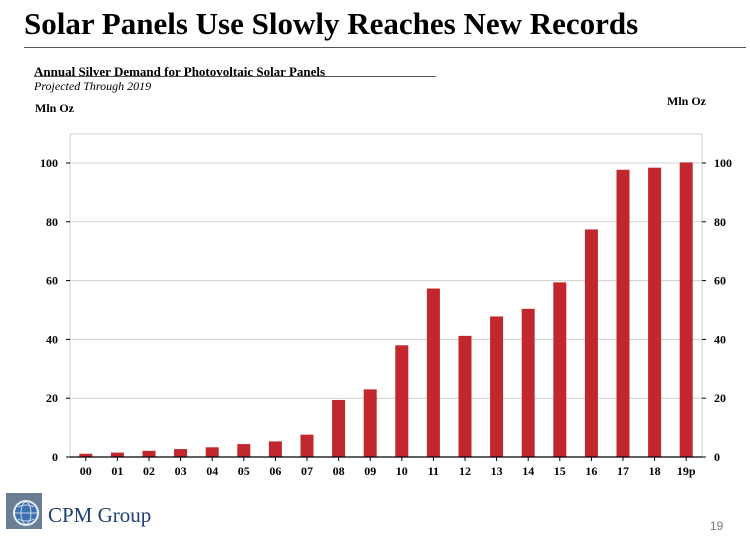 The width and height of the screenshot is (750, 543). Describe the element at coordinates (307, 471) in the screenshot. I see `x-tick-label: 07` at that location.